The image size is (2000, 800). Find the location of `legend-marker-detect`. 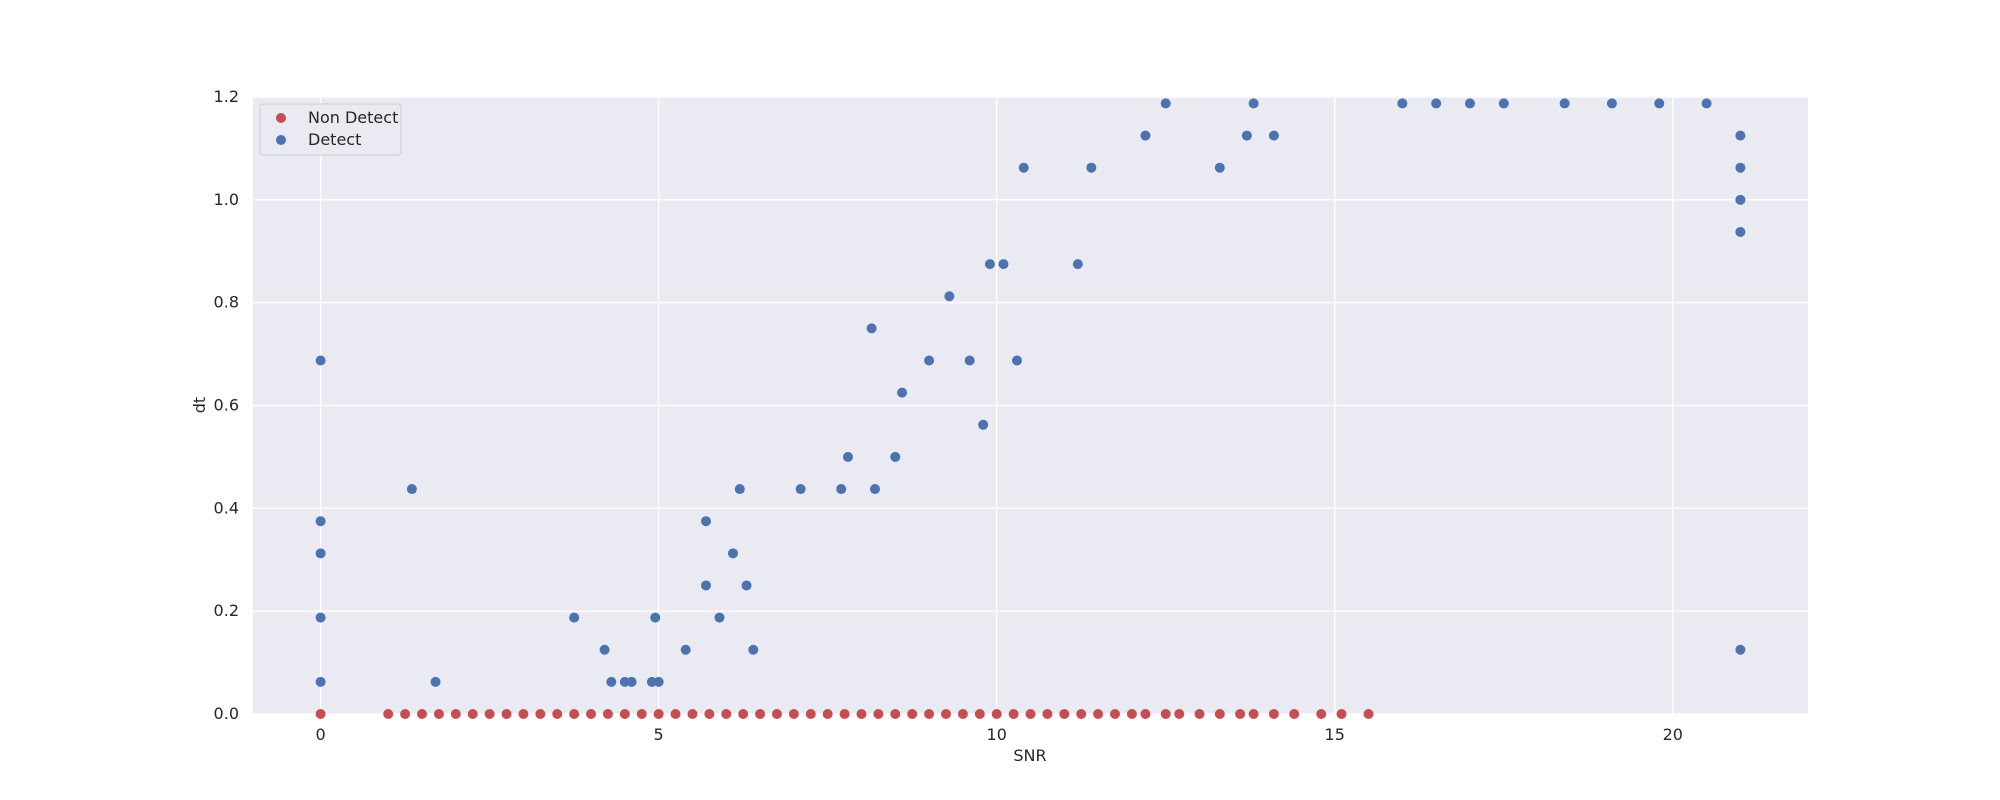

legend-marker-detect is located at coordinates (281, 140).